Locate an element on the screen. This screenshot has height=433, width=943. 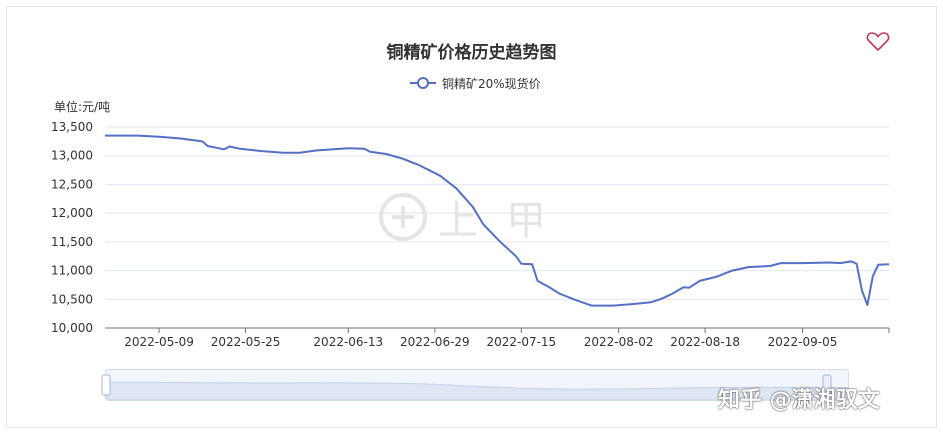
x-tick-label: 2022-06-13 is located at coordinates (348, 342).